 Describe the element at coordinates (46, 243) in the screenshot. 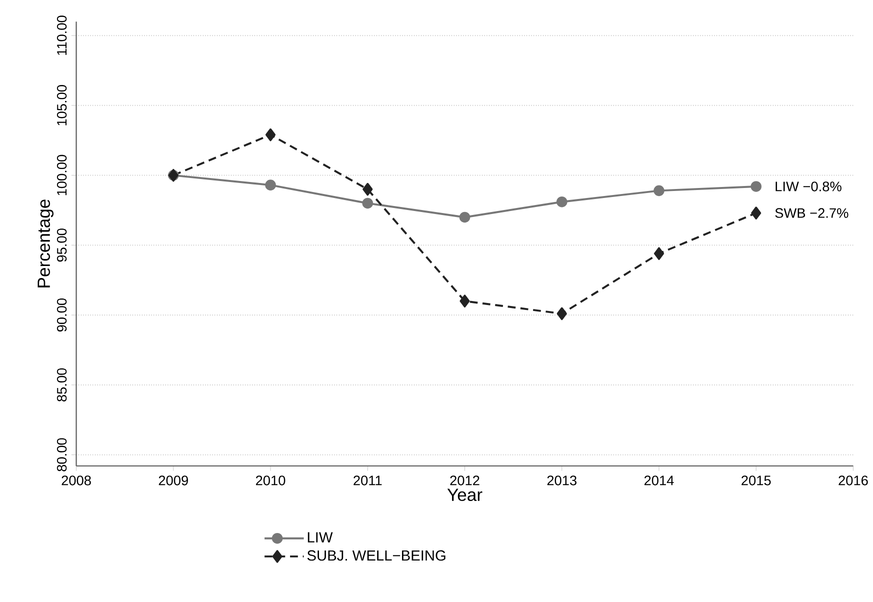

I see `y-axis-title: Percentage` at that location.